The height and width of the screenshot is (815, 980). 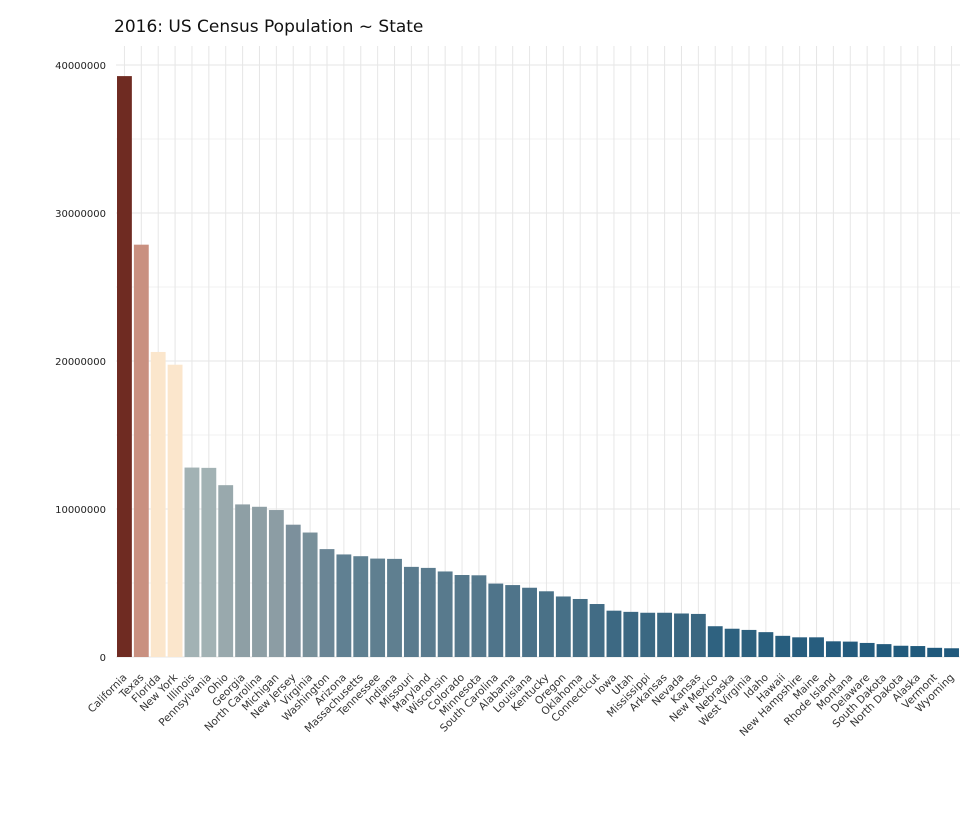 What do you see at coordinates (268, 27) in the screenshot?
I see `chart-title: 2016: US Census Population ~ State` at bounding box center [268, 27].